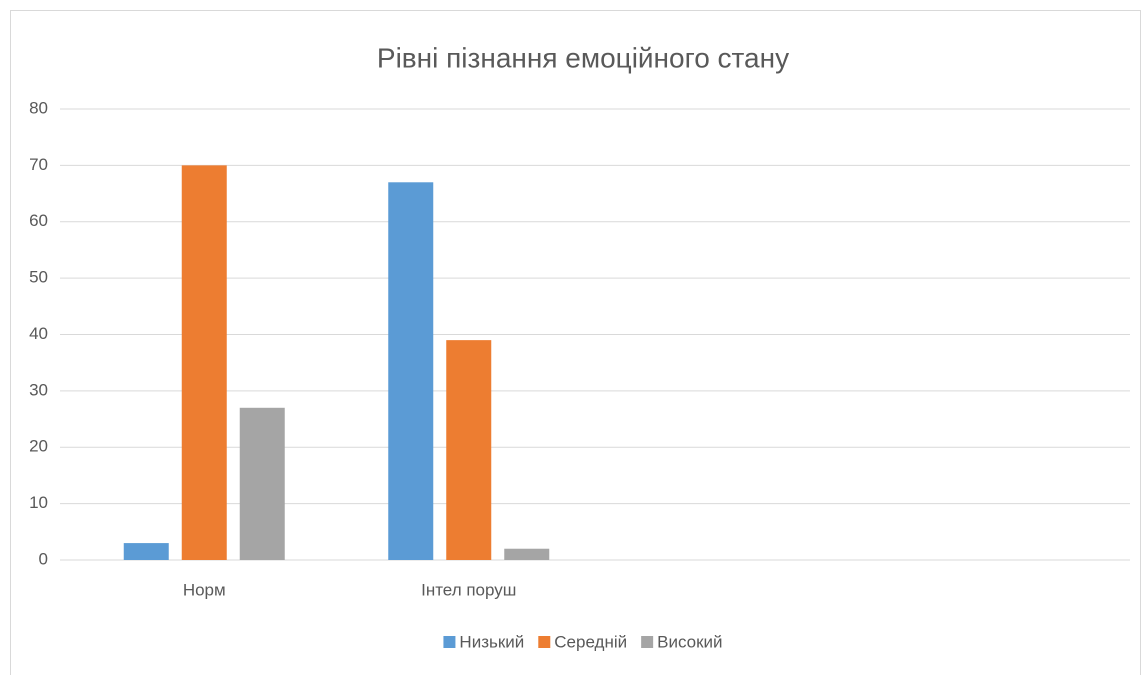 The height and width of the screenshot is (675, 1147). What do you see at coordinates (38, 446) in the screenshot?
I see `y-tick-label: 20` at bounding box center [38, 446].